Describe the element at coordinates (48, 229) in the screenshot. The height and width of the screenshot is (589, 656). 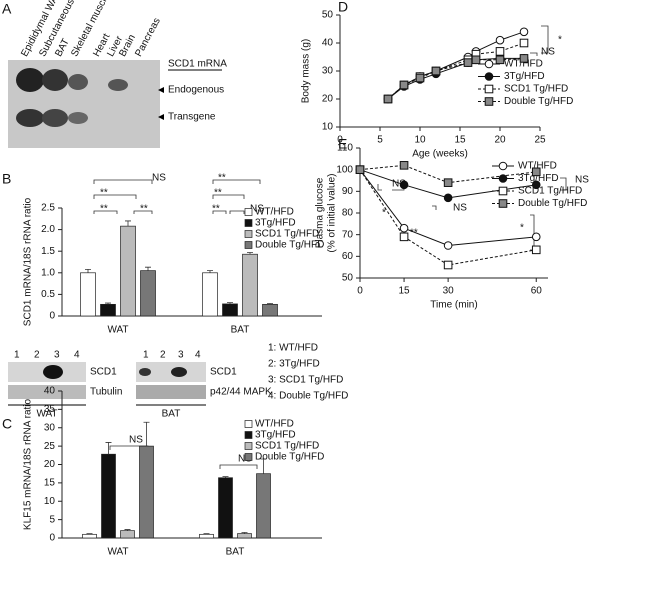
I see `y-tick-label: 2.0` at that location.